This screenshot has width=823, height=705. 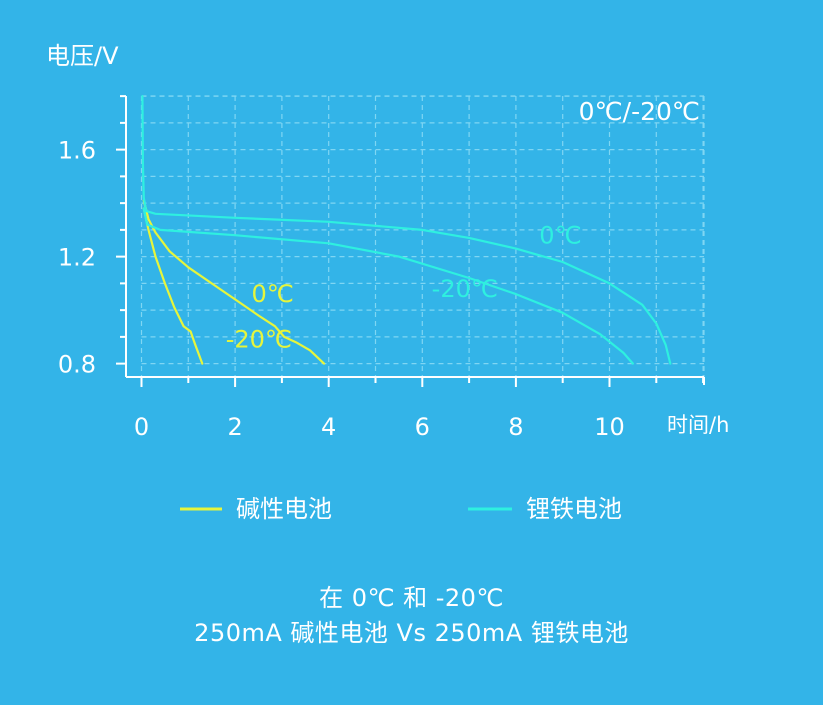 I want to click on legend-item-lithium-iron: 锂铁电池, so click(x=545, y=509).